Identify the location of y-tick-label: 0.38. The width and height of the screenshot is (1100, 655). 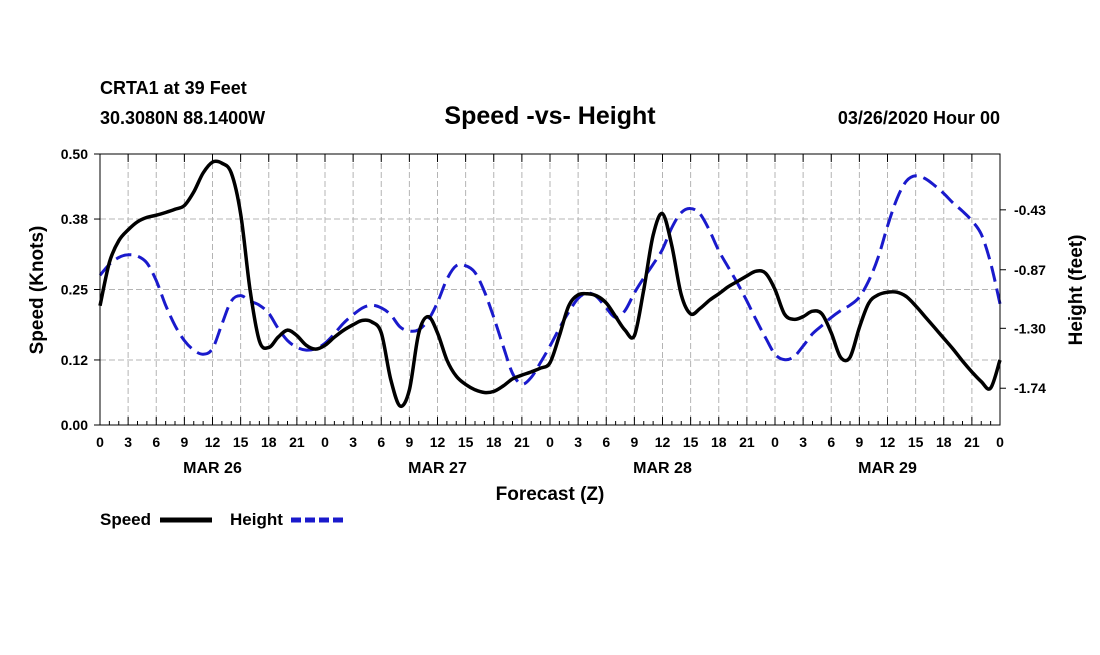
(74, 219).